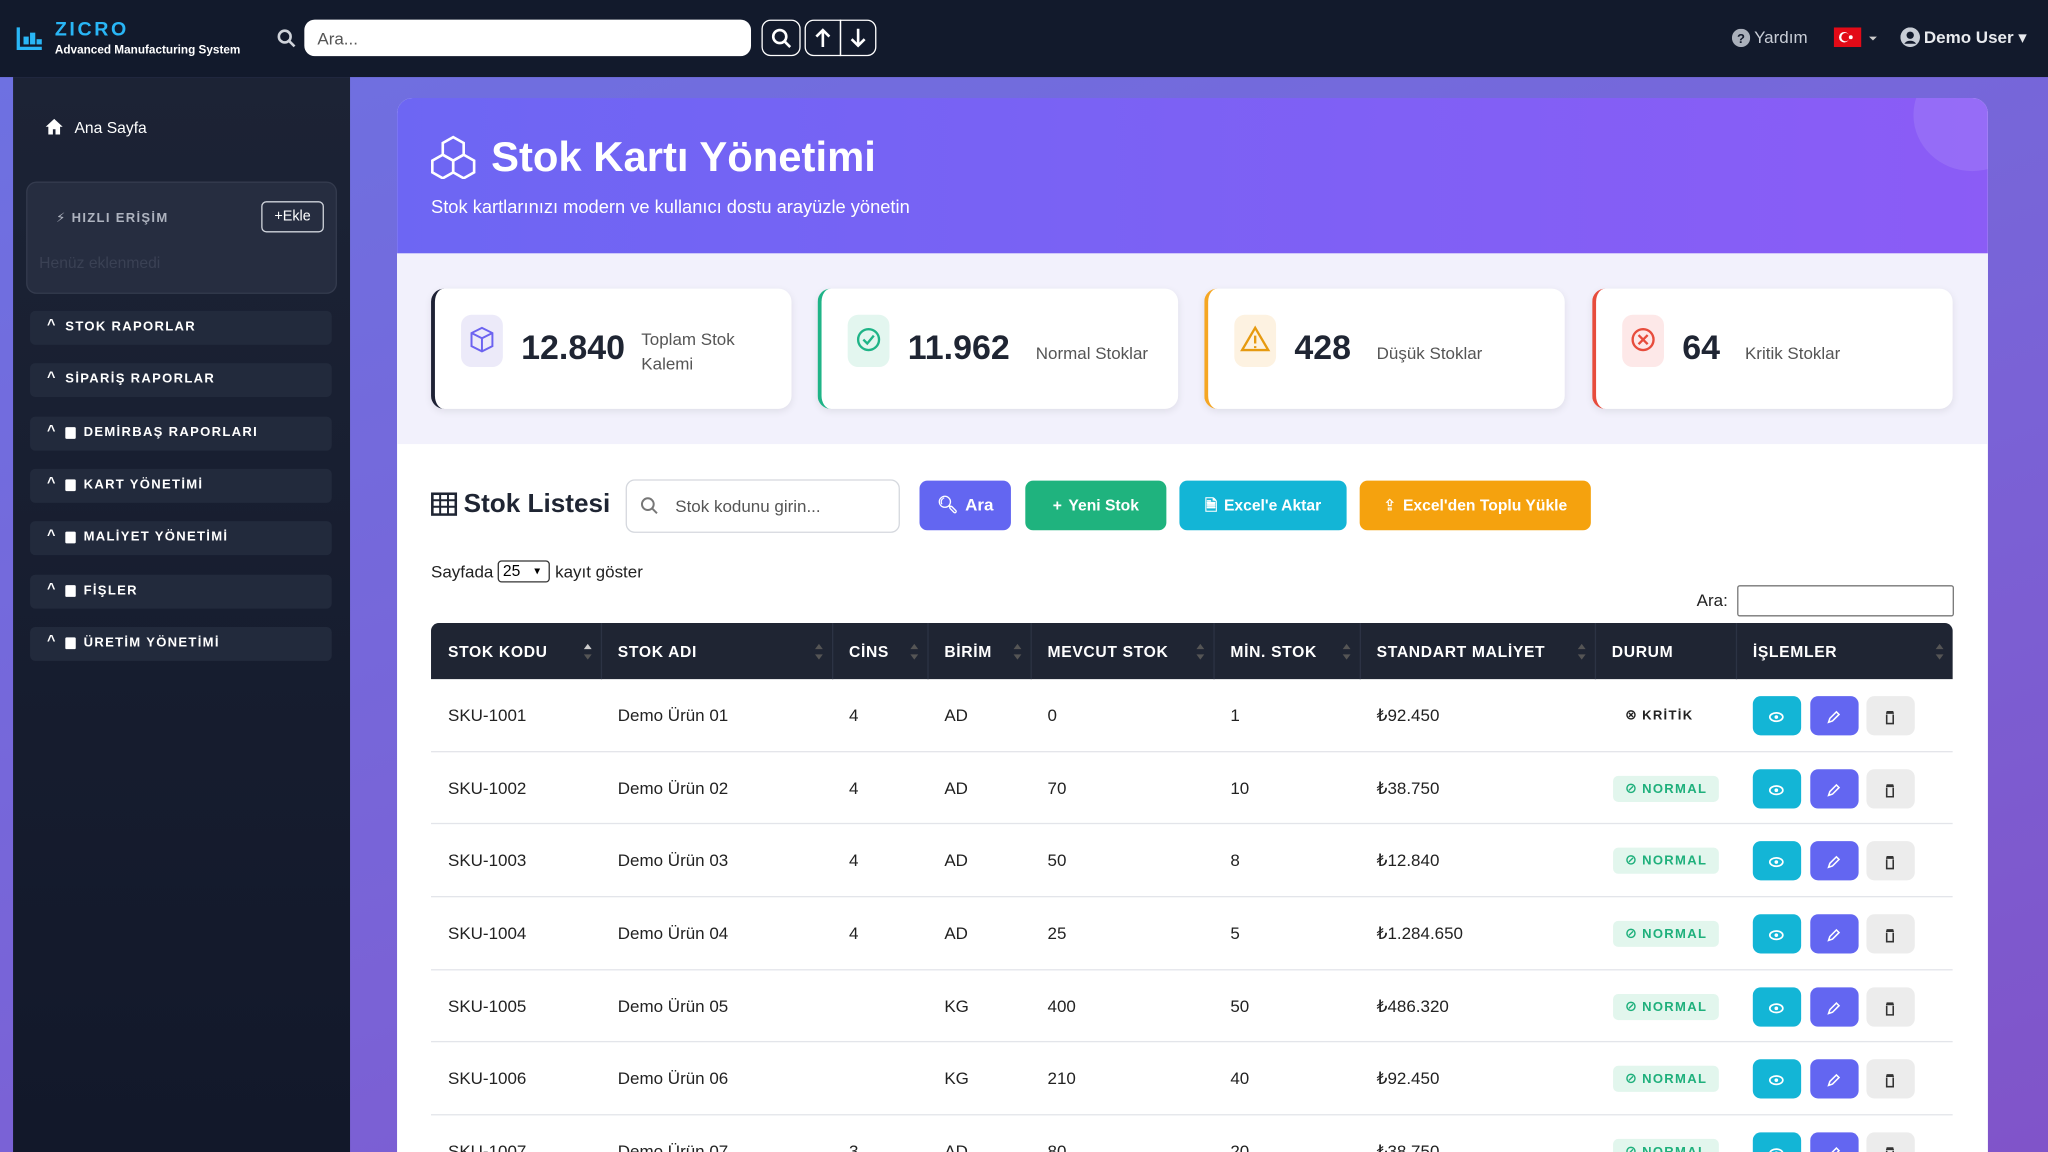 The image size is (2048, 1152). Describe the element at coordinates (965, 505) in the screenshot. I see `toolbar-button: 🔍︎ Ara` at that location.